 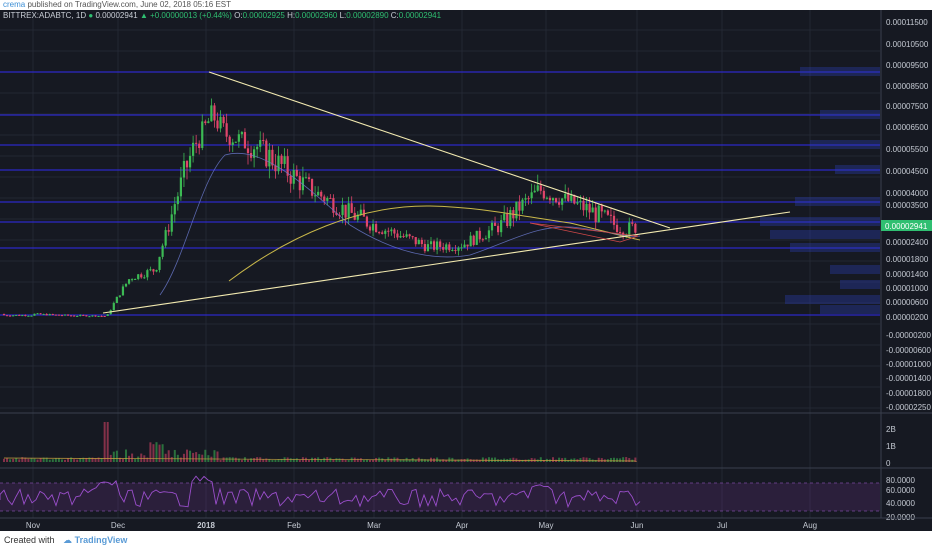 I want to click on low-value: 0.00002890, so click(x=367, y=15).